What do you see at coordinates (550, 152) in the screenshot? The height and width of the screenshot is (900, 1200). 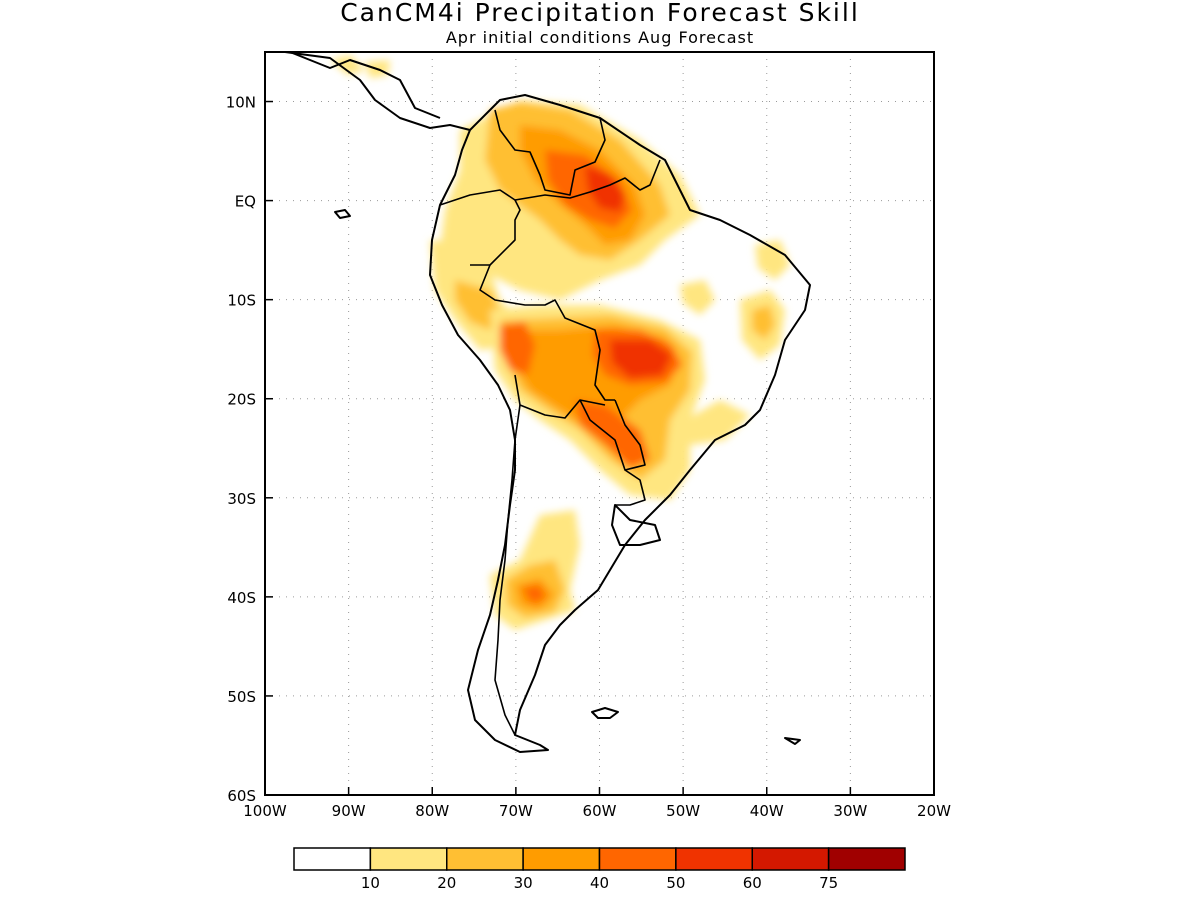 I see `border-colombia-venezuela` at bounding box center [550, 152].